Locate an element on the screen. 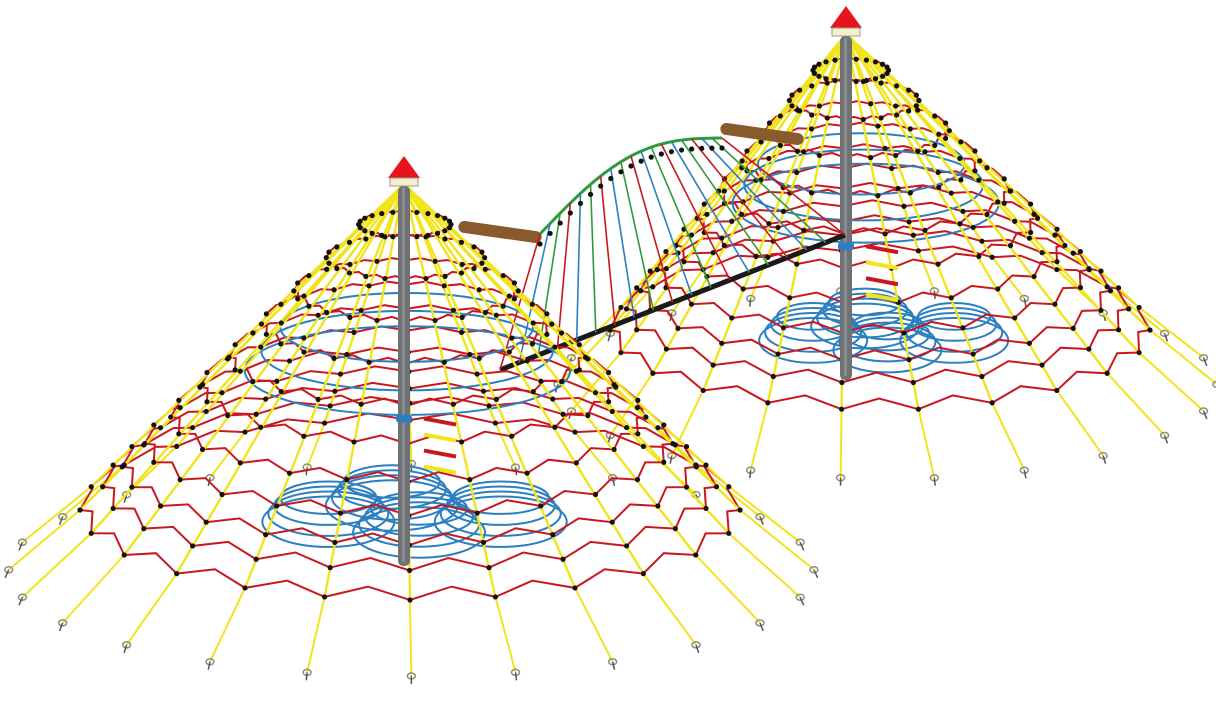 This screenshot has height=715, width=1216. mast-collar is located at coordinates (404, 418).